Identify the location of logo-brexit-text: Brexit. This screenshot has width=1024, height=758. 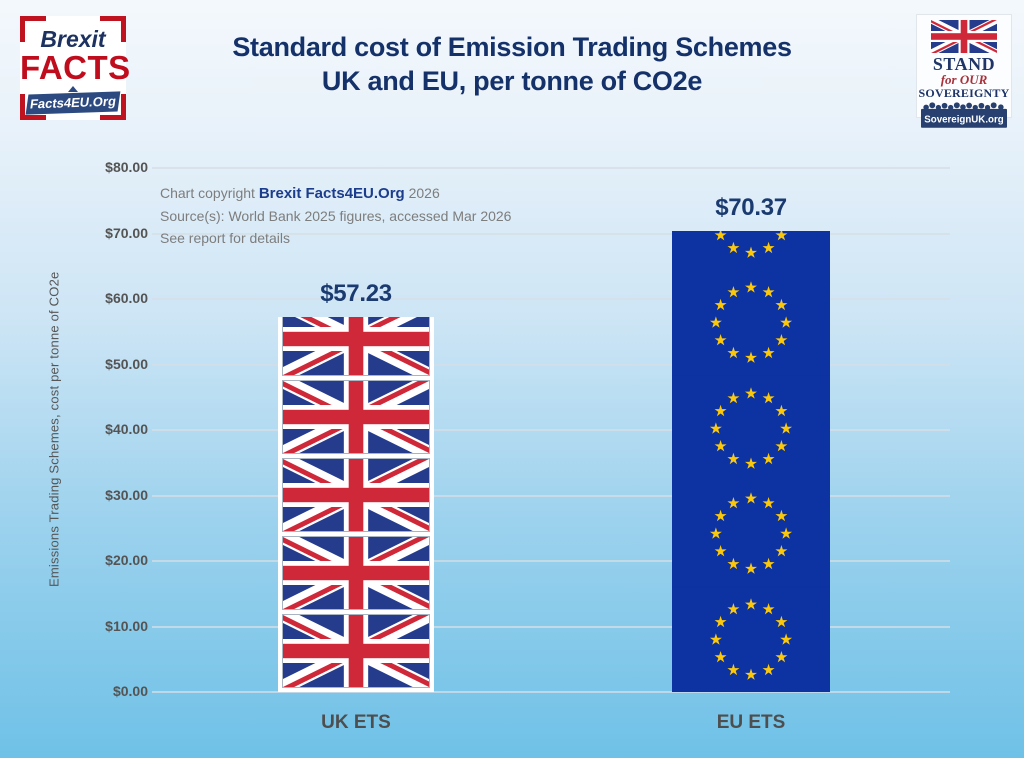
(73, 39).